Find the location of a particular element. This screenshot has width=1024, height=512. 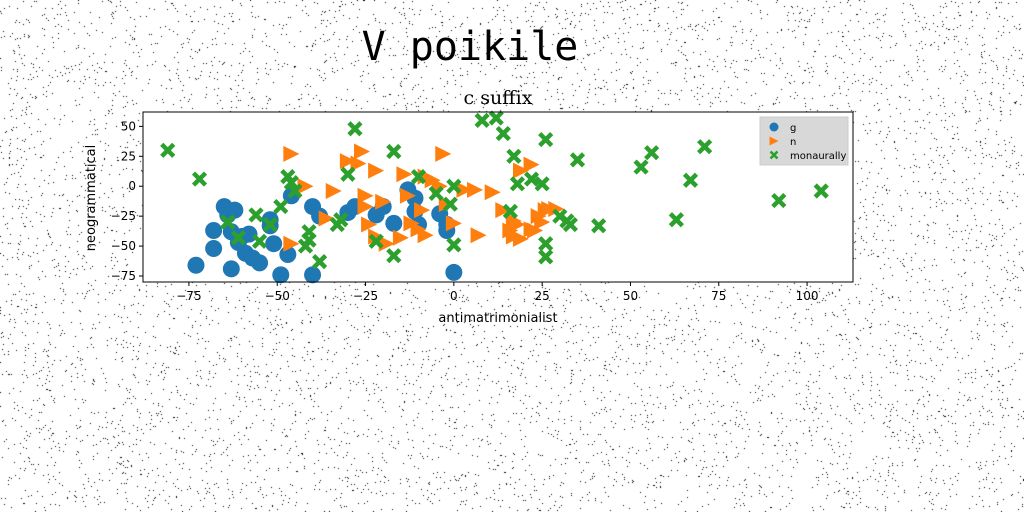

legend-label: n is located at coordinates (793, 142).